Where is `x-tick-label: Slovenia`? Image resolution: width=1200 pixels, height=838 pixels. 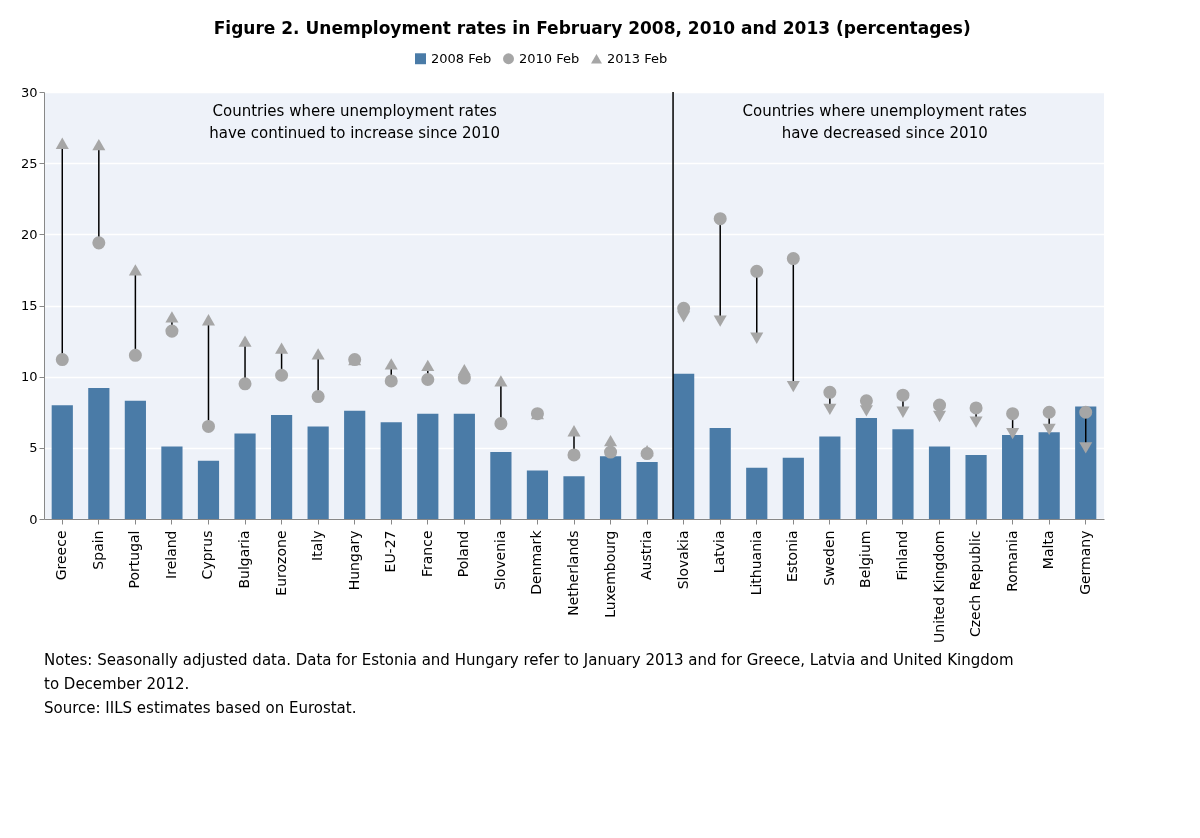
x-tick-label: Slovenia is located at coordinates (499, 560).